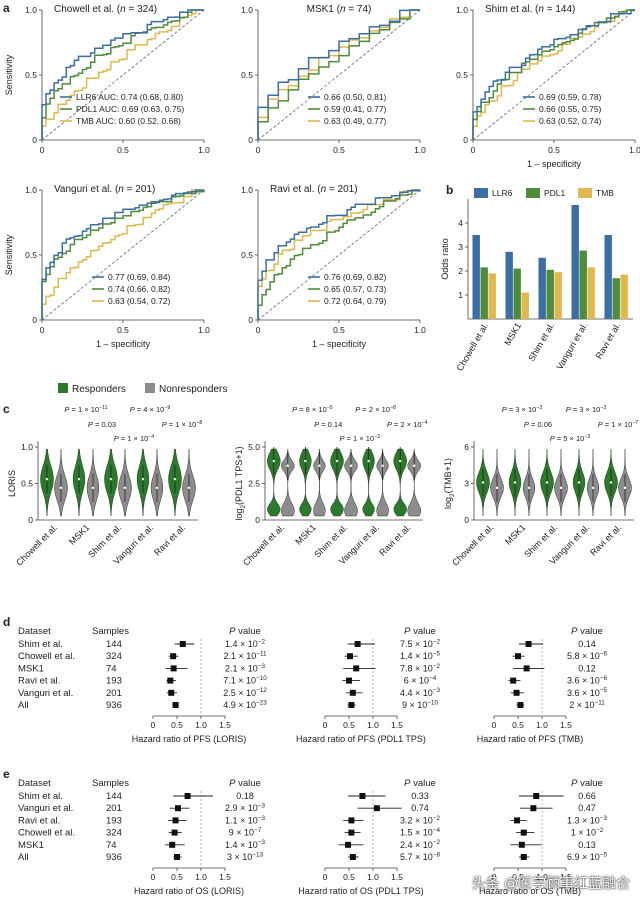 The height and width of the screenshot is (903, 640). What do you see at coordinates (586, 409) in the screenshot?
I see `p-value: P = 3 × 10−3` at bounding box center [586, 409].